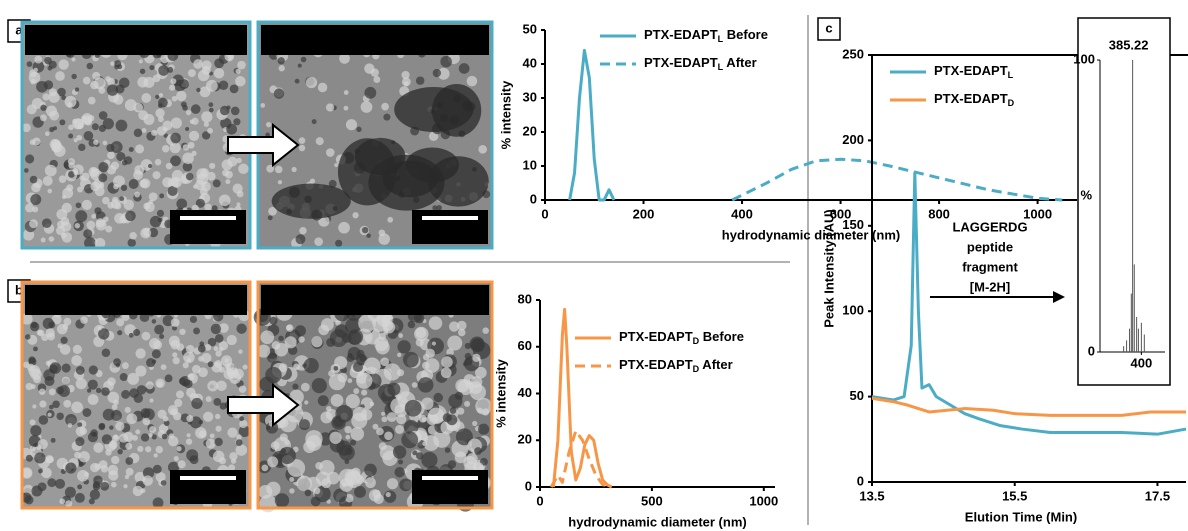 Image resolution: width=1188 pixels, height=531 pixels. What do you see at coordinates (857, 395) in the screenshot?
I see `y-tick-label: 50` at bounding box center [857, 395].